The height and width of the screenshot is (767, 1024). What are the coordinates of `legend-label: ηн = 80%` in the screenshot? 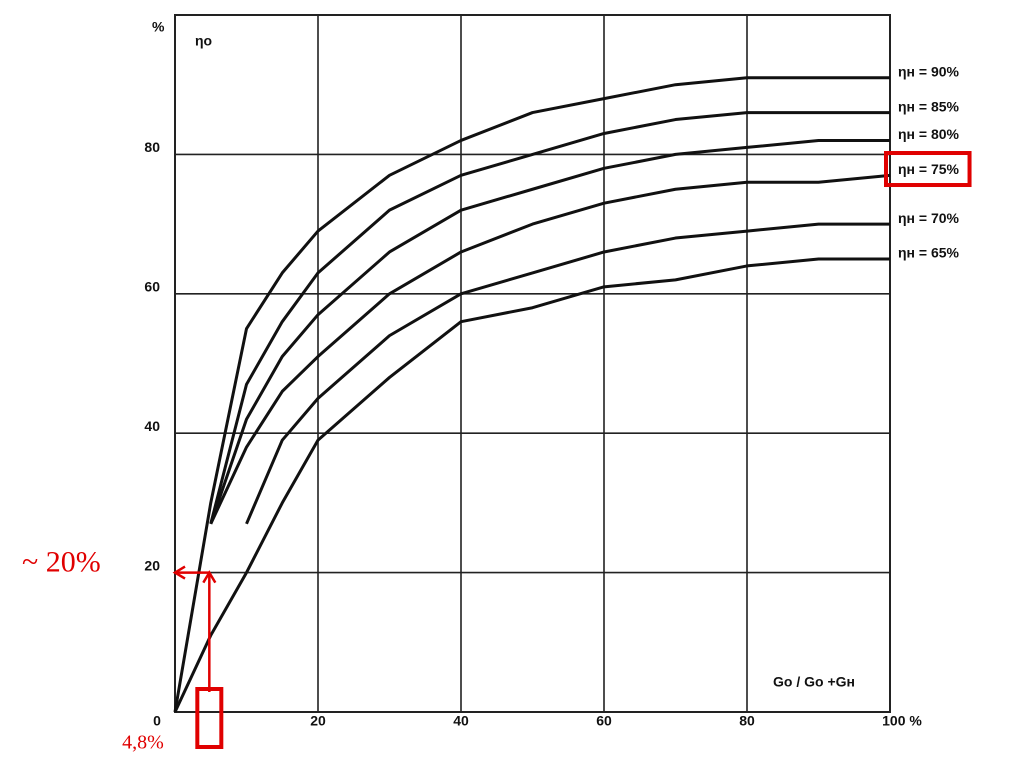 It's located at (929, 134).